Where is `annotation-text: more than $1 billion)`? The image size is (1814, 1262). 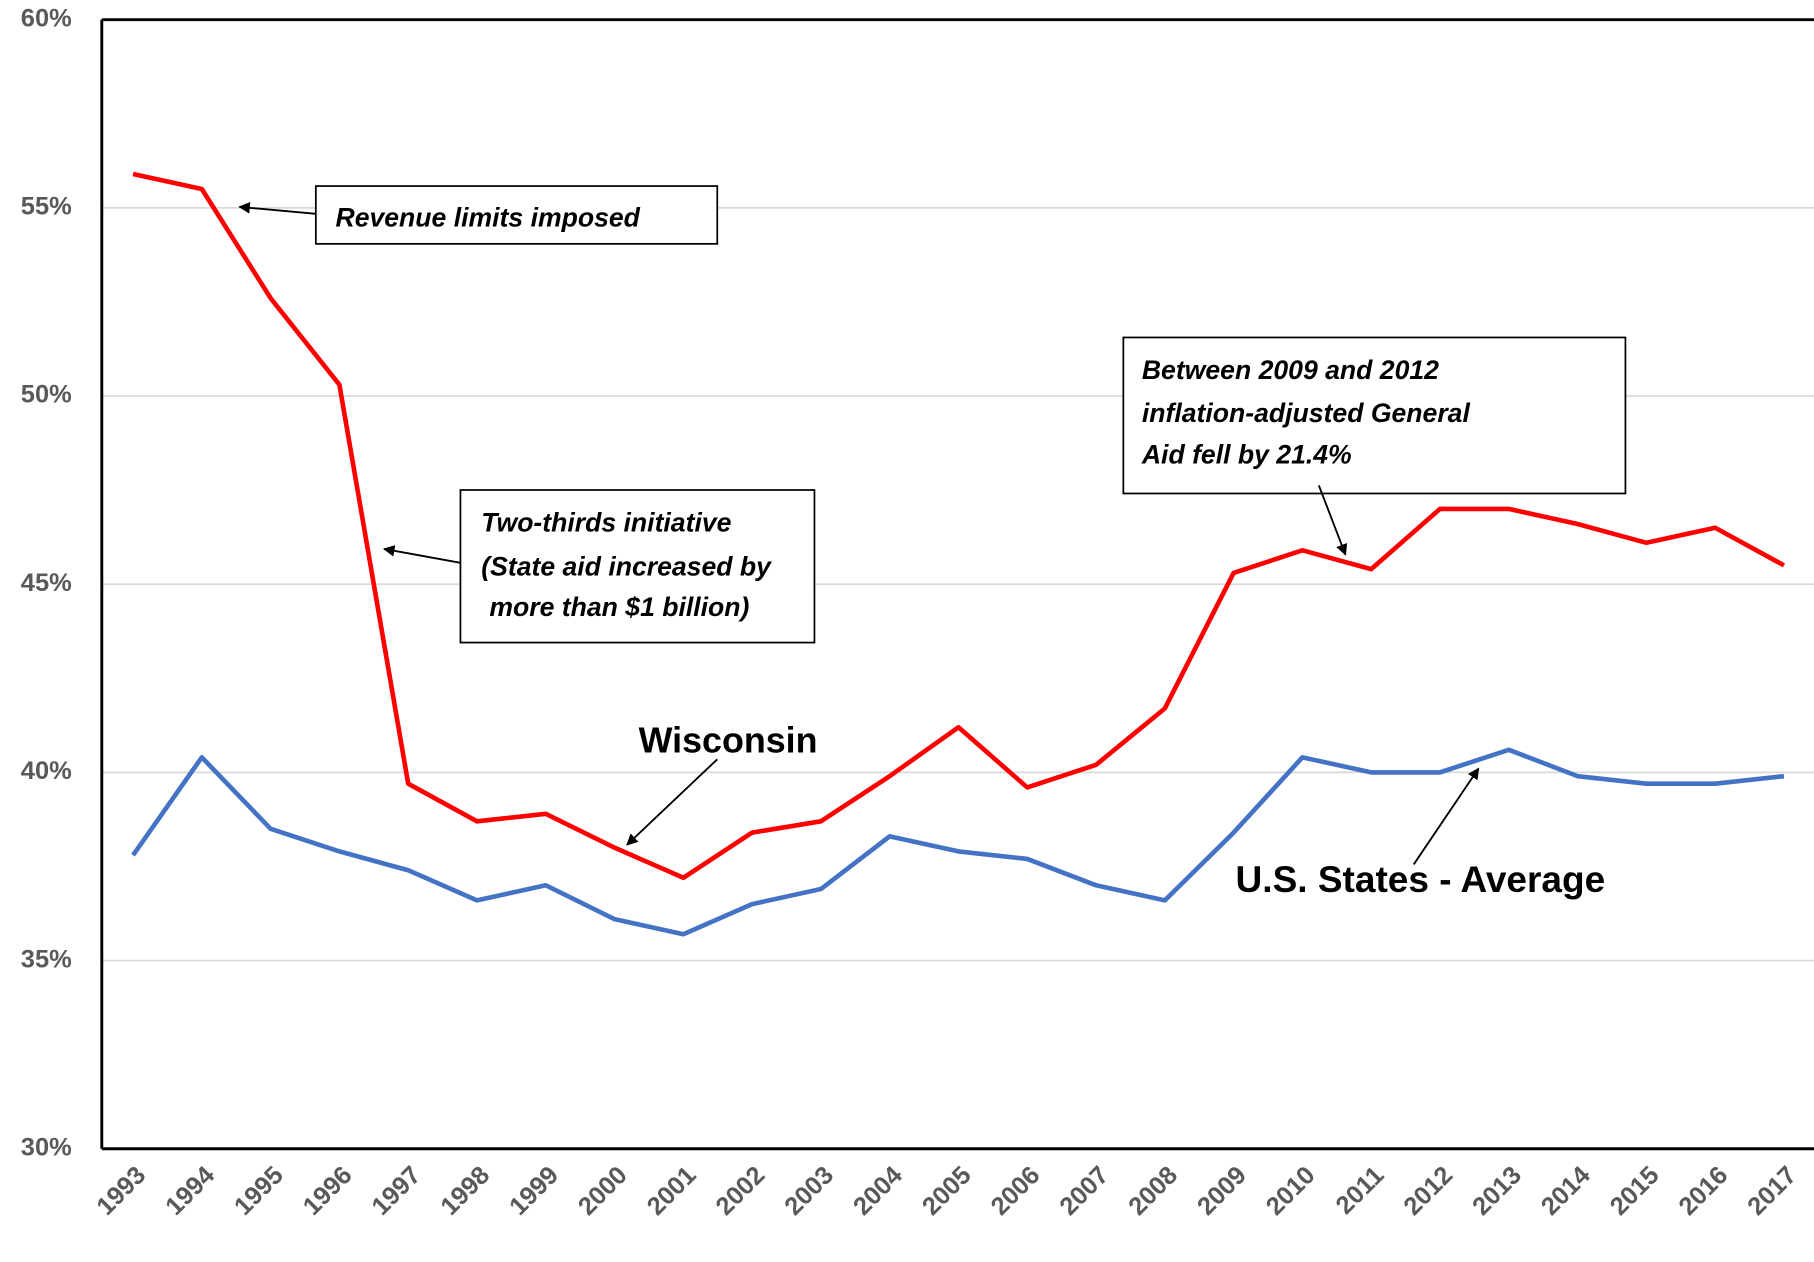
annotation-text: more than $1 billion) is located at coordinates (619, 607).